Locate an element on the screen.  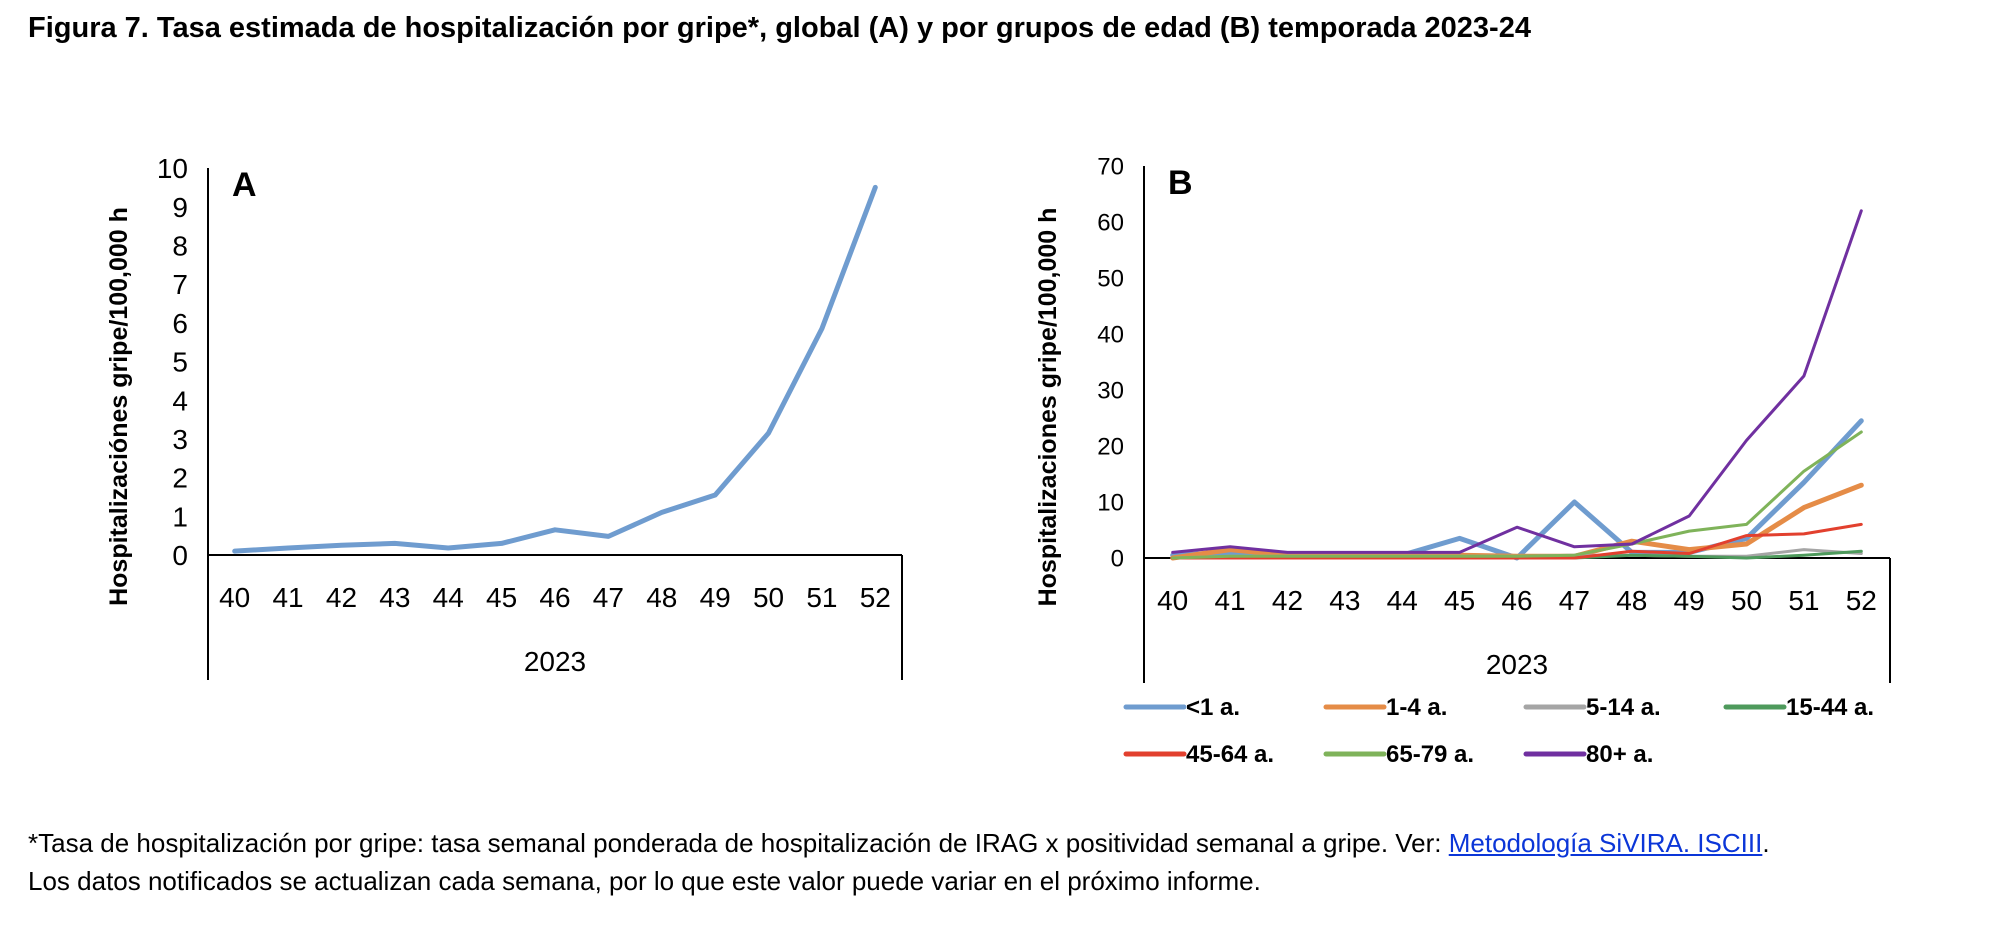
y-tick-label: 2 is located at coordinates (180, 478).